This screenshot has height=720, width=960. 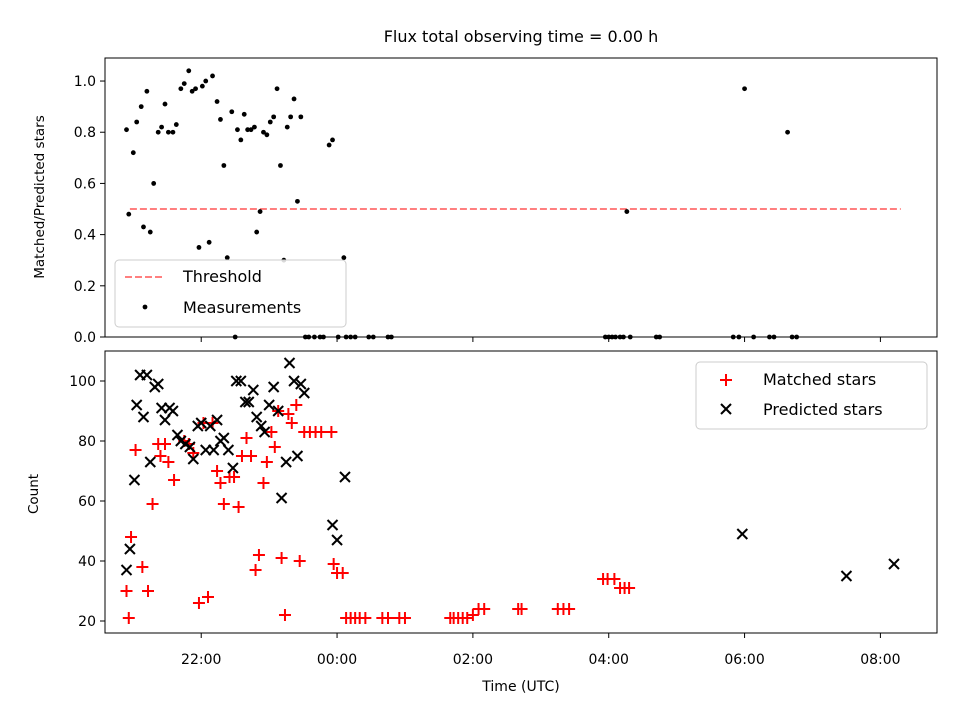 What do you see at coordinates (87, 502) in the screenshot?
I see `bottom-y-tick-label: 60` at bounding box center [87, 502].